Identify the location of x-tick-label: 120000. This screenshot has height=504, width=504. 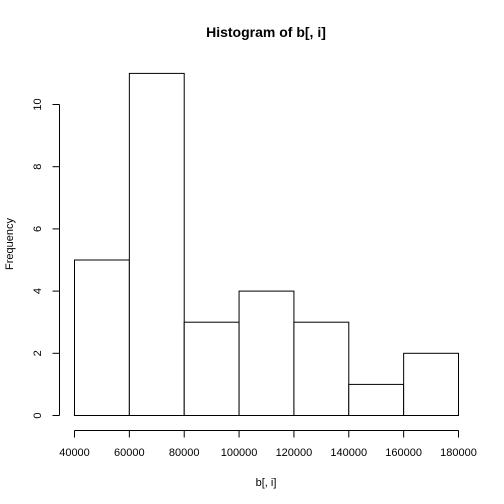
(294, 453).